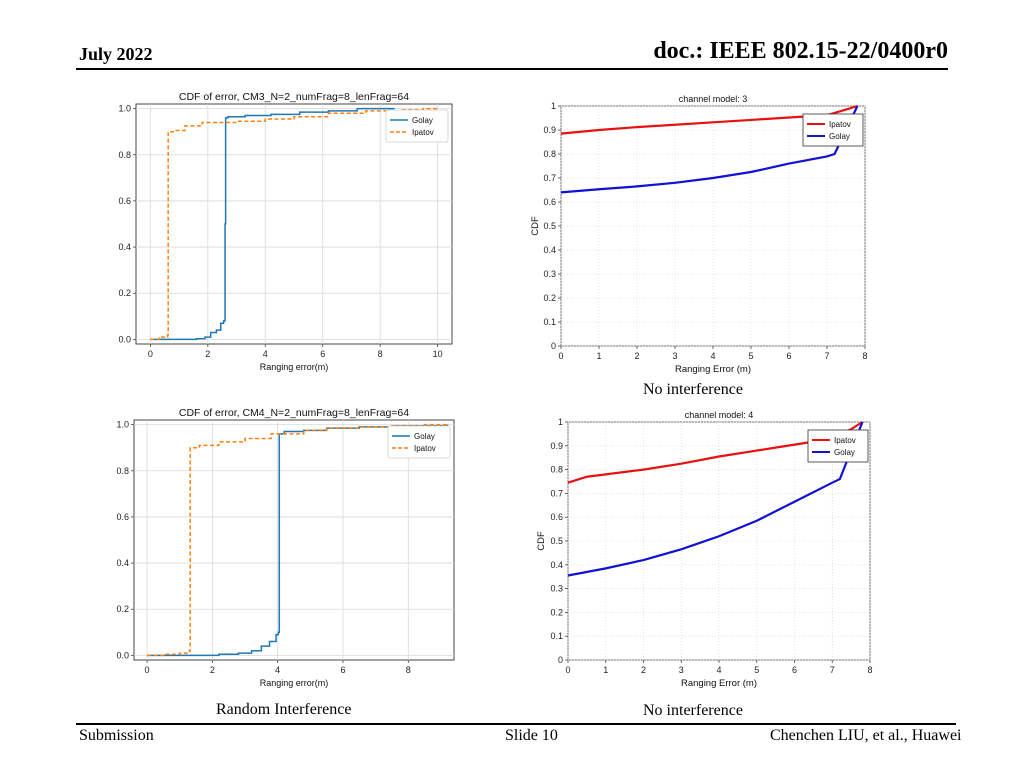  What do you see at coordinates (549, 178) in the screenshot?
I see `y-tick-label: 0.7` at bounding box center [549, 178].